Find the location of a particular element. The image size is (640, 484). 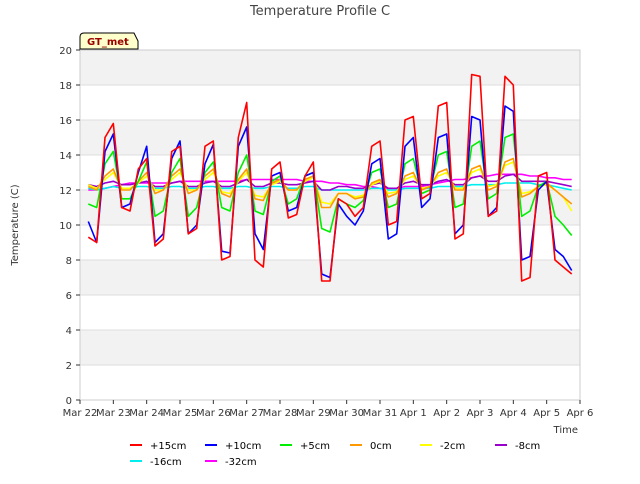

annotation-label: GT_met is located at coordinates (108, 42).